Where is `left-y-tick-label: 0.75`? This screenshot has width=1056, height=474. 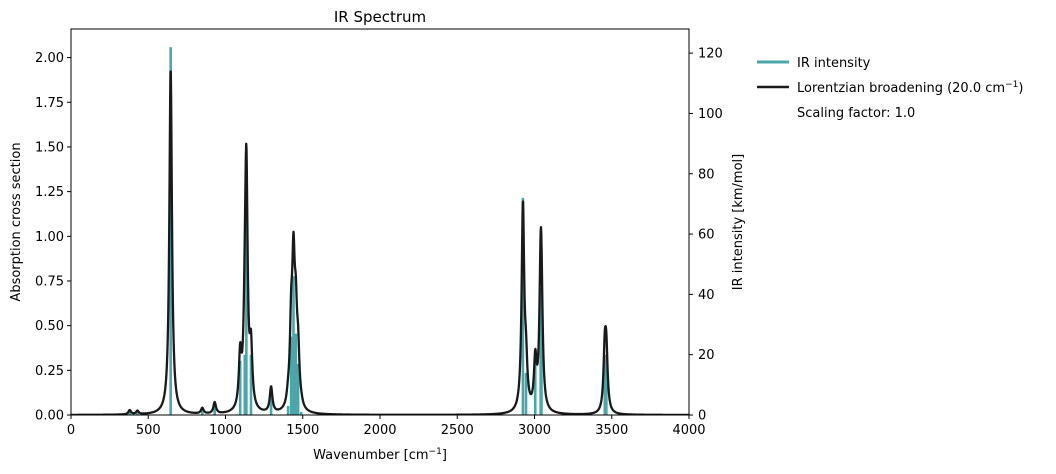 left-y-tick-label: 0.75 is located at coordinates (49, 281).